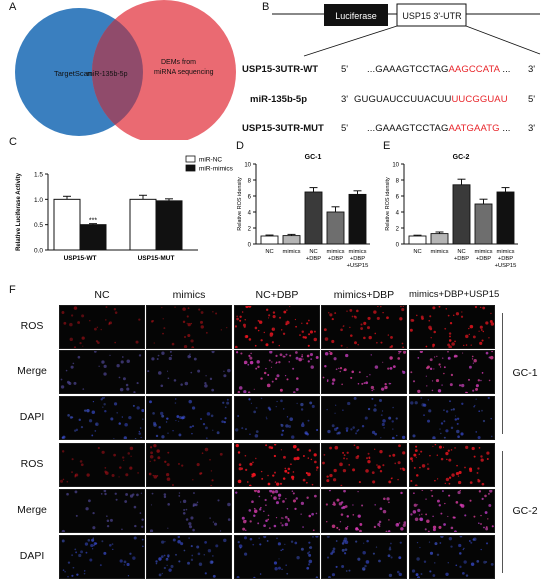 The width and height of the screenshot is (549, 584). Describe the element at coordinates (13, 7) in the screenshot. I see `panel-letter-a: A` at that location.